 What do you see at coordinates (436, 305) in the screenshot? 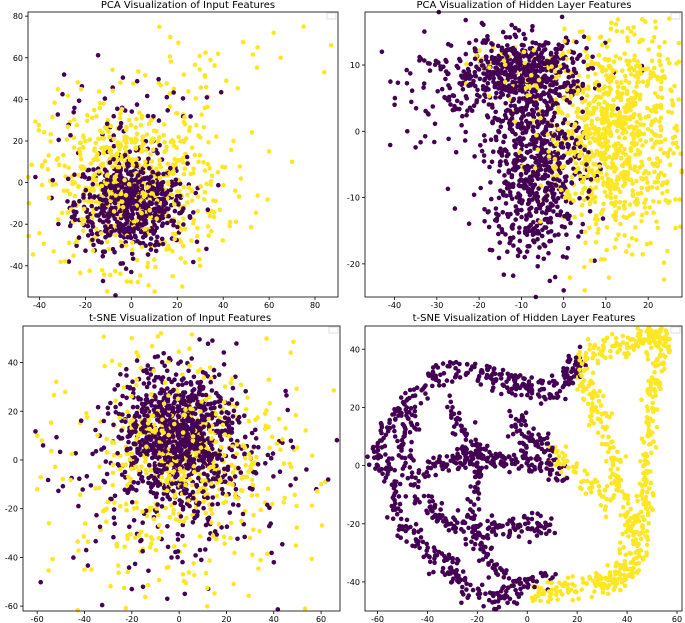
I see `x-tick-label: -30` at bounding box center [436, 305].